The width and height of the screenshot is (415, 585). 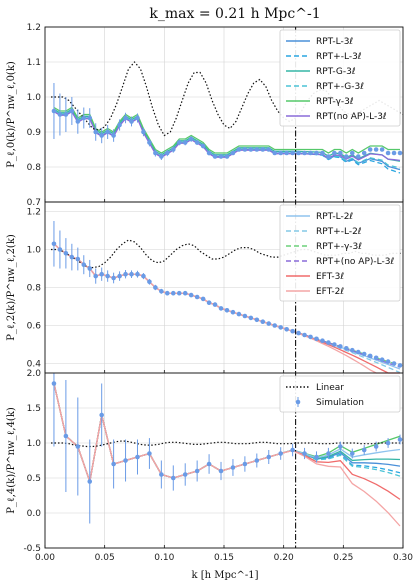 I want to click on legend-swatch-point, so click(x=298, y=402).